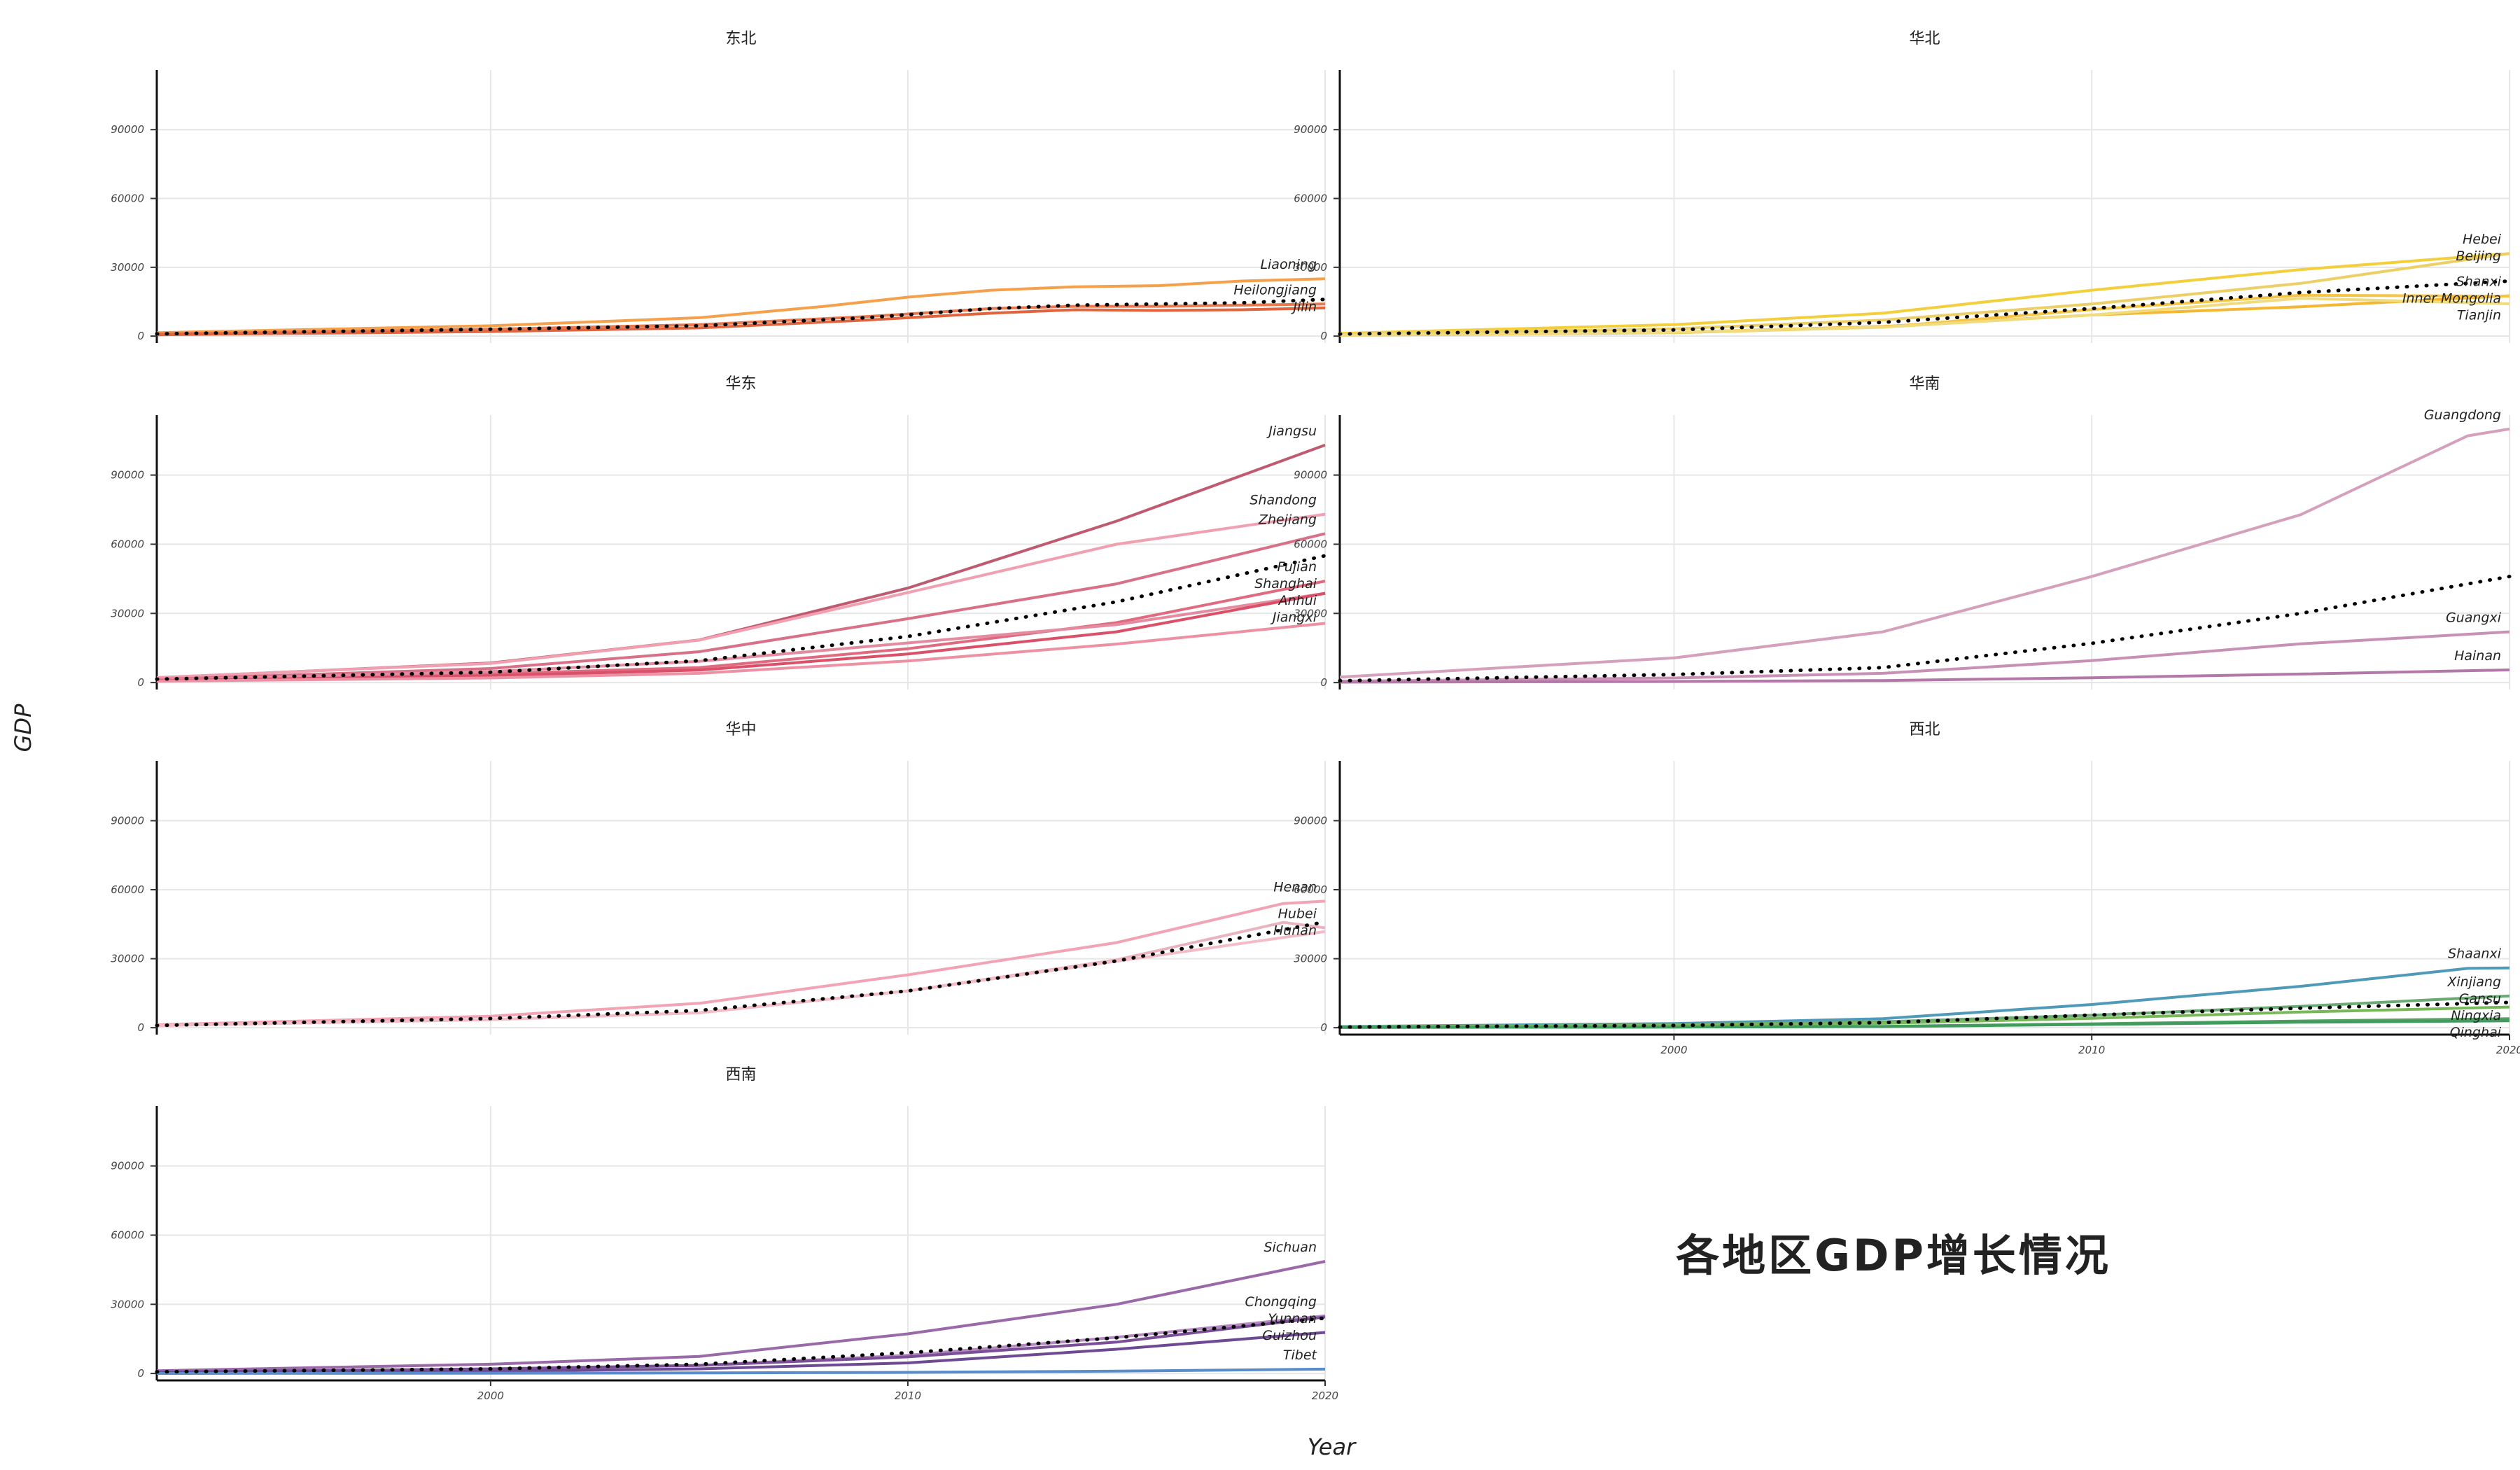 Image resolution: width=2520 pixels, height=1470 pixels. Describe the element at coordinates (1297, 600) in the screenshot. I see `series-label-anhui: Anhui` at that location.